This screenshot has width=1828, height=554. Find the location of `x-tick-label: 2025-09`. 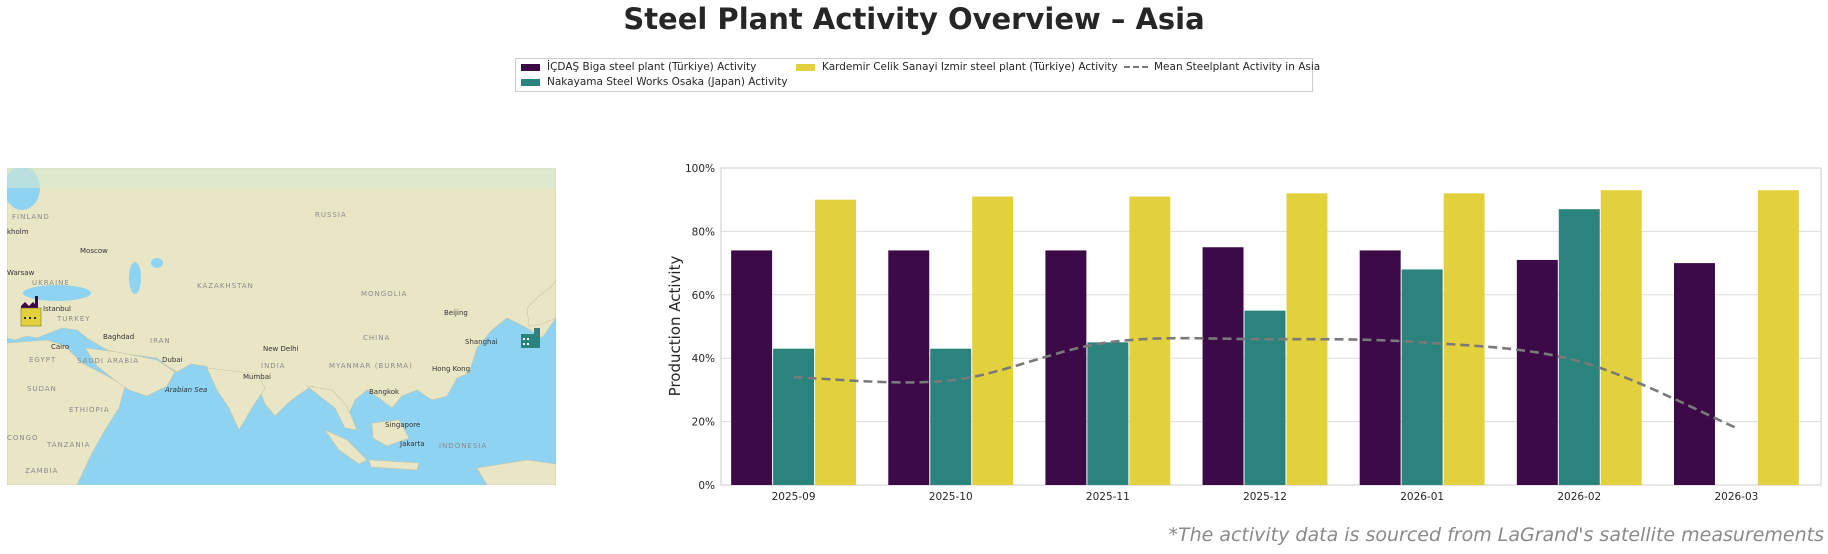

x-tick-label: 2025-09 is located at coordinates (794, 497).